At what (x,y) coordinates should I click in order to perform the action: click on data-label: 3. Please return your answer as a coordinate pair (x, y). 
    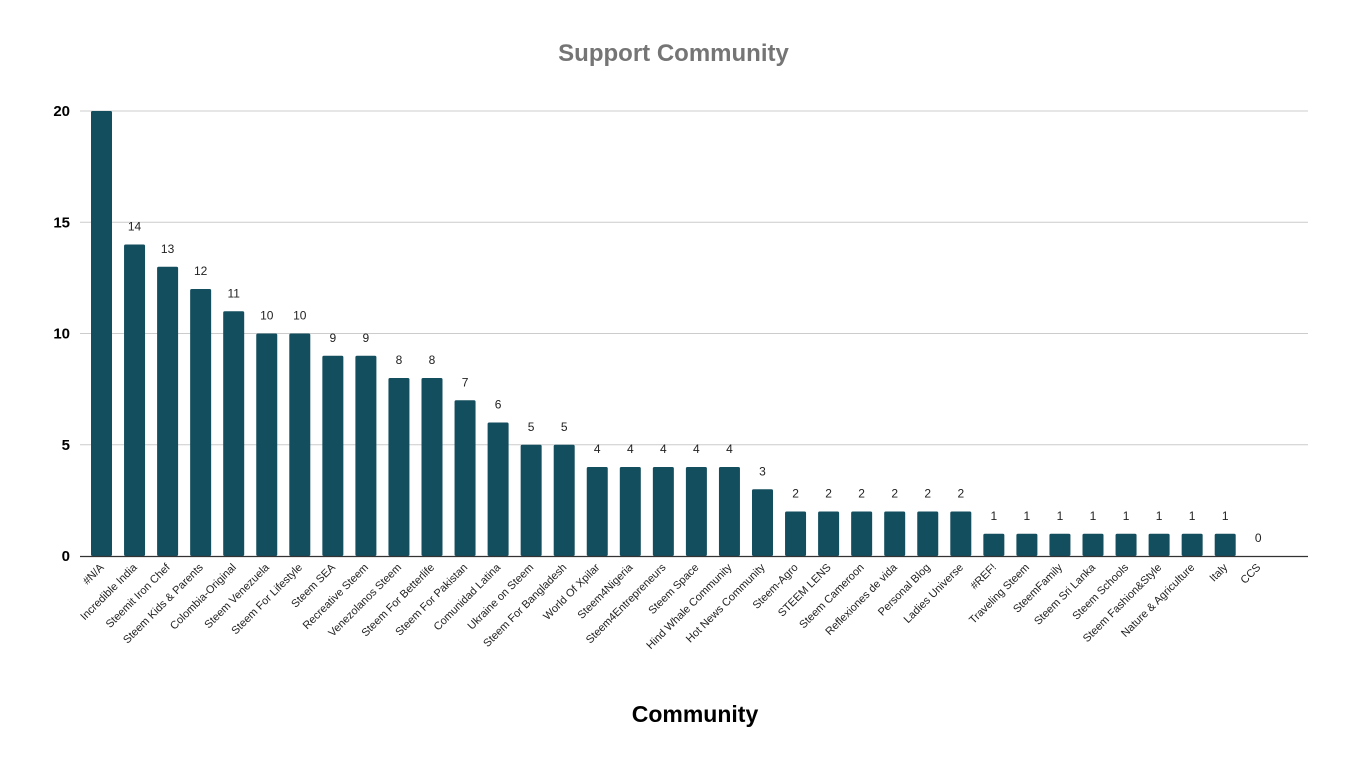
    Looking at the image, I should click on (762, 471).